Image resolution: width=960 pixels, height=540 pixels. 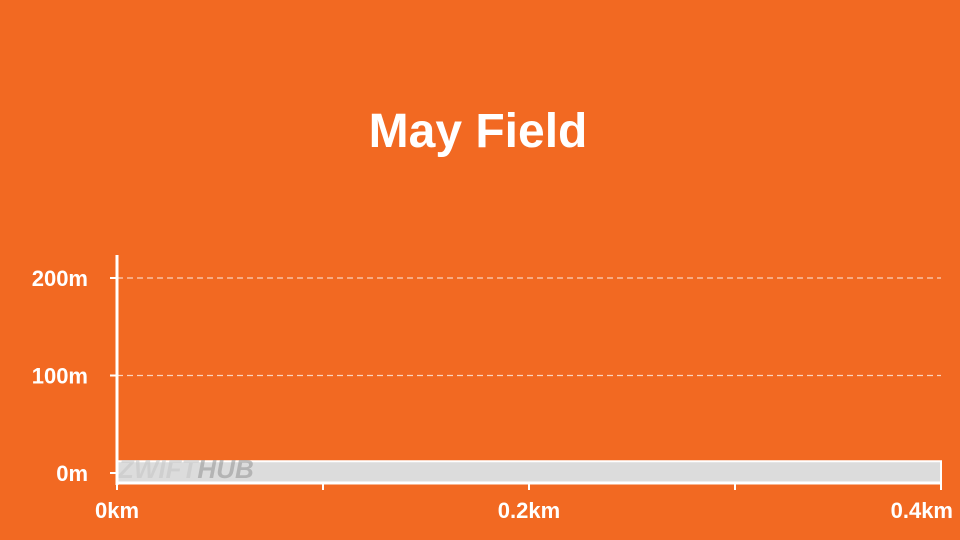 What do you see at coordinates (922, 510) in the screenshot?
I see `x-tick-label: 0.4km` at bounding box center [922, 510].